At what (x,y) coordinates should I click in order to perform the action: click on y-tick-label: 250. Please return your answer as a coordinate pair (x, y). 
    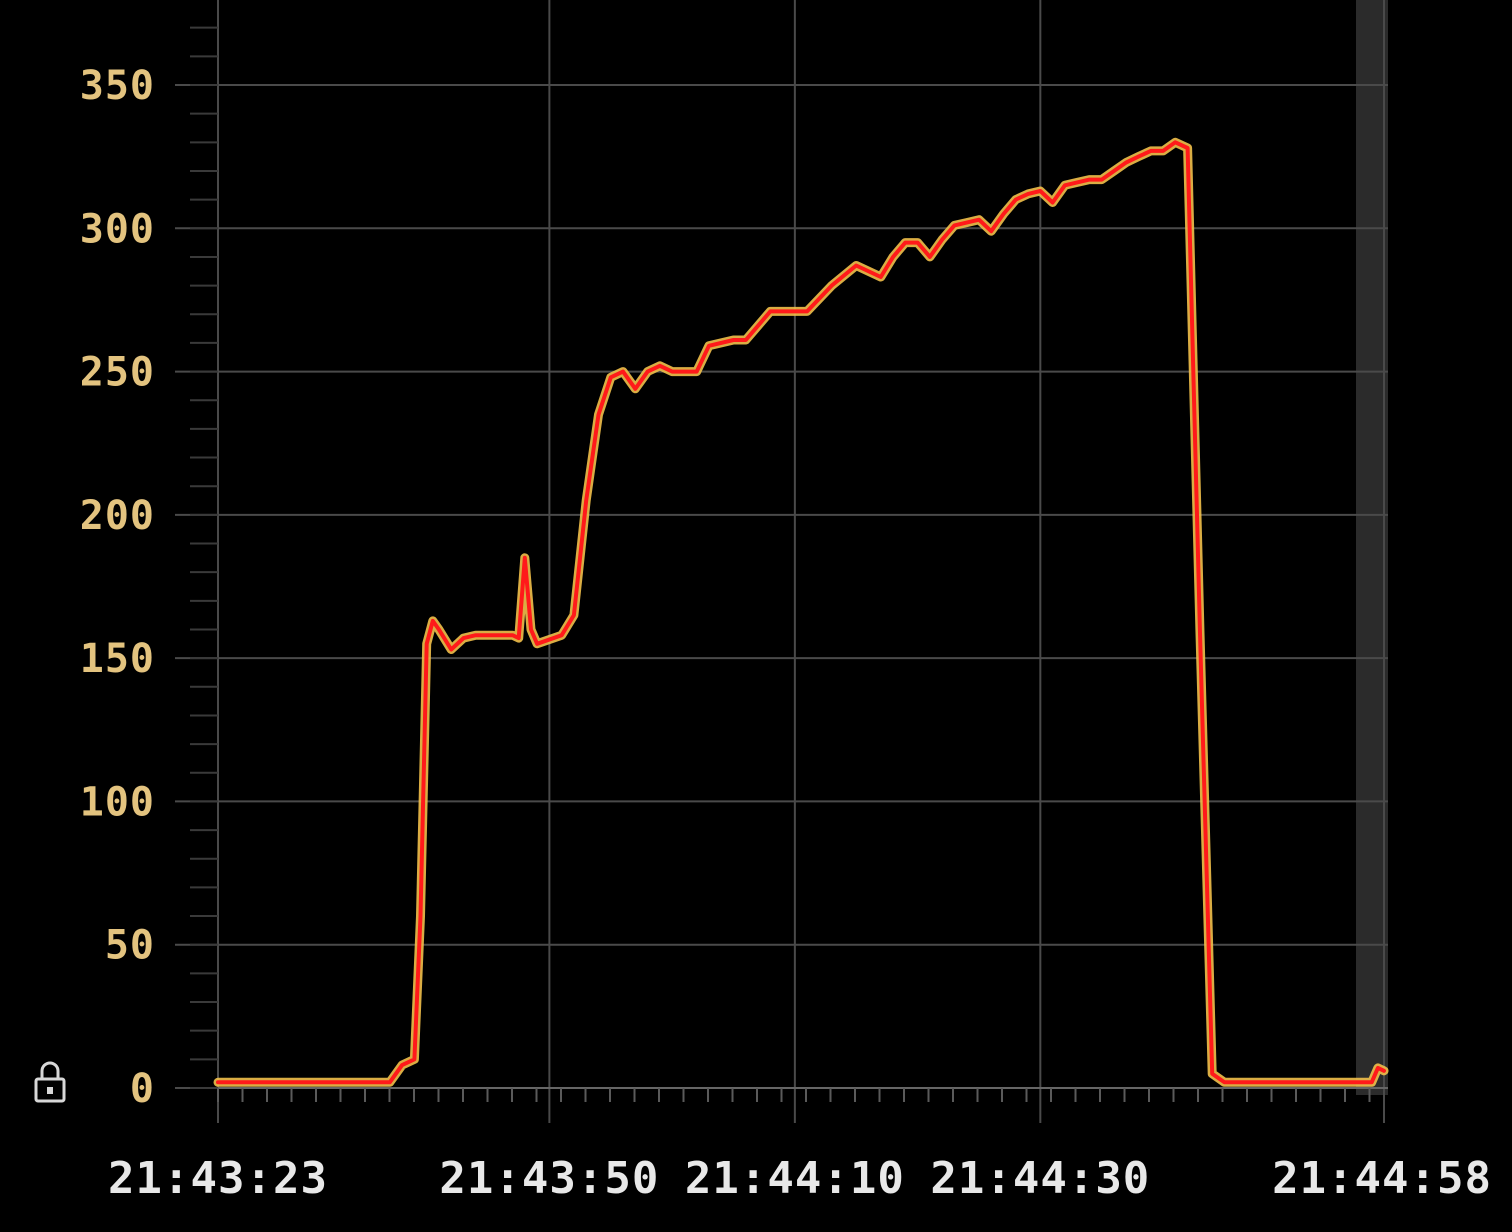
    Looking at the image, I should click on (117, 373).